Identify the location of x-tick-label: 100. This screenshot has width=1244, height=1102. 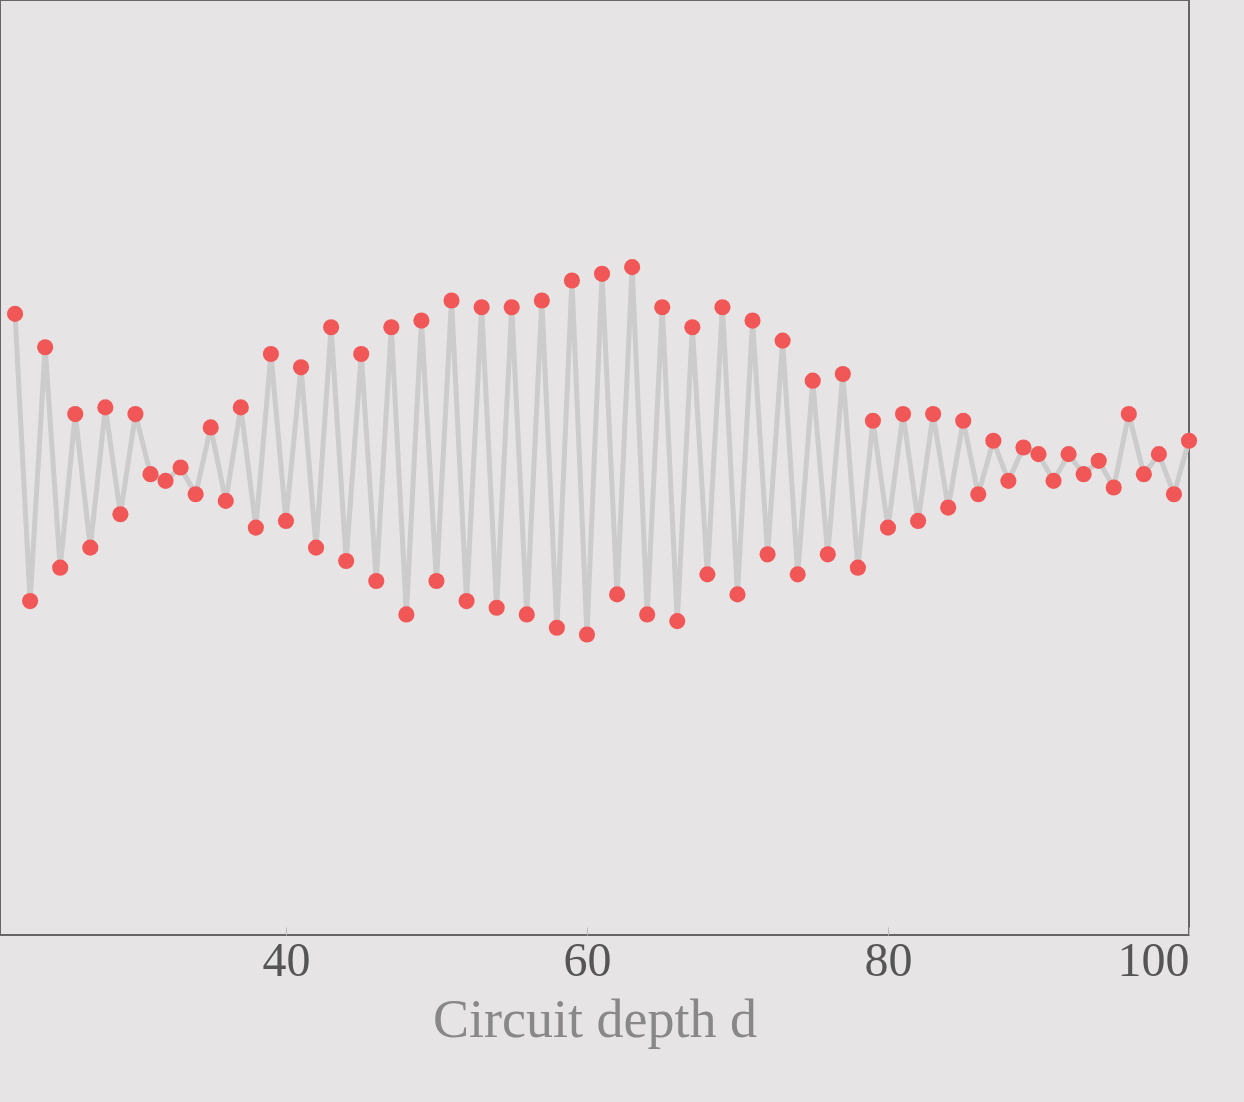
(1153, 959).